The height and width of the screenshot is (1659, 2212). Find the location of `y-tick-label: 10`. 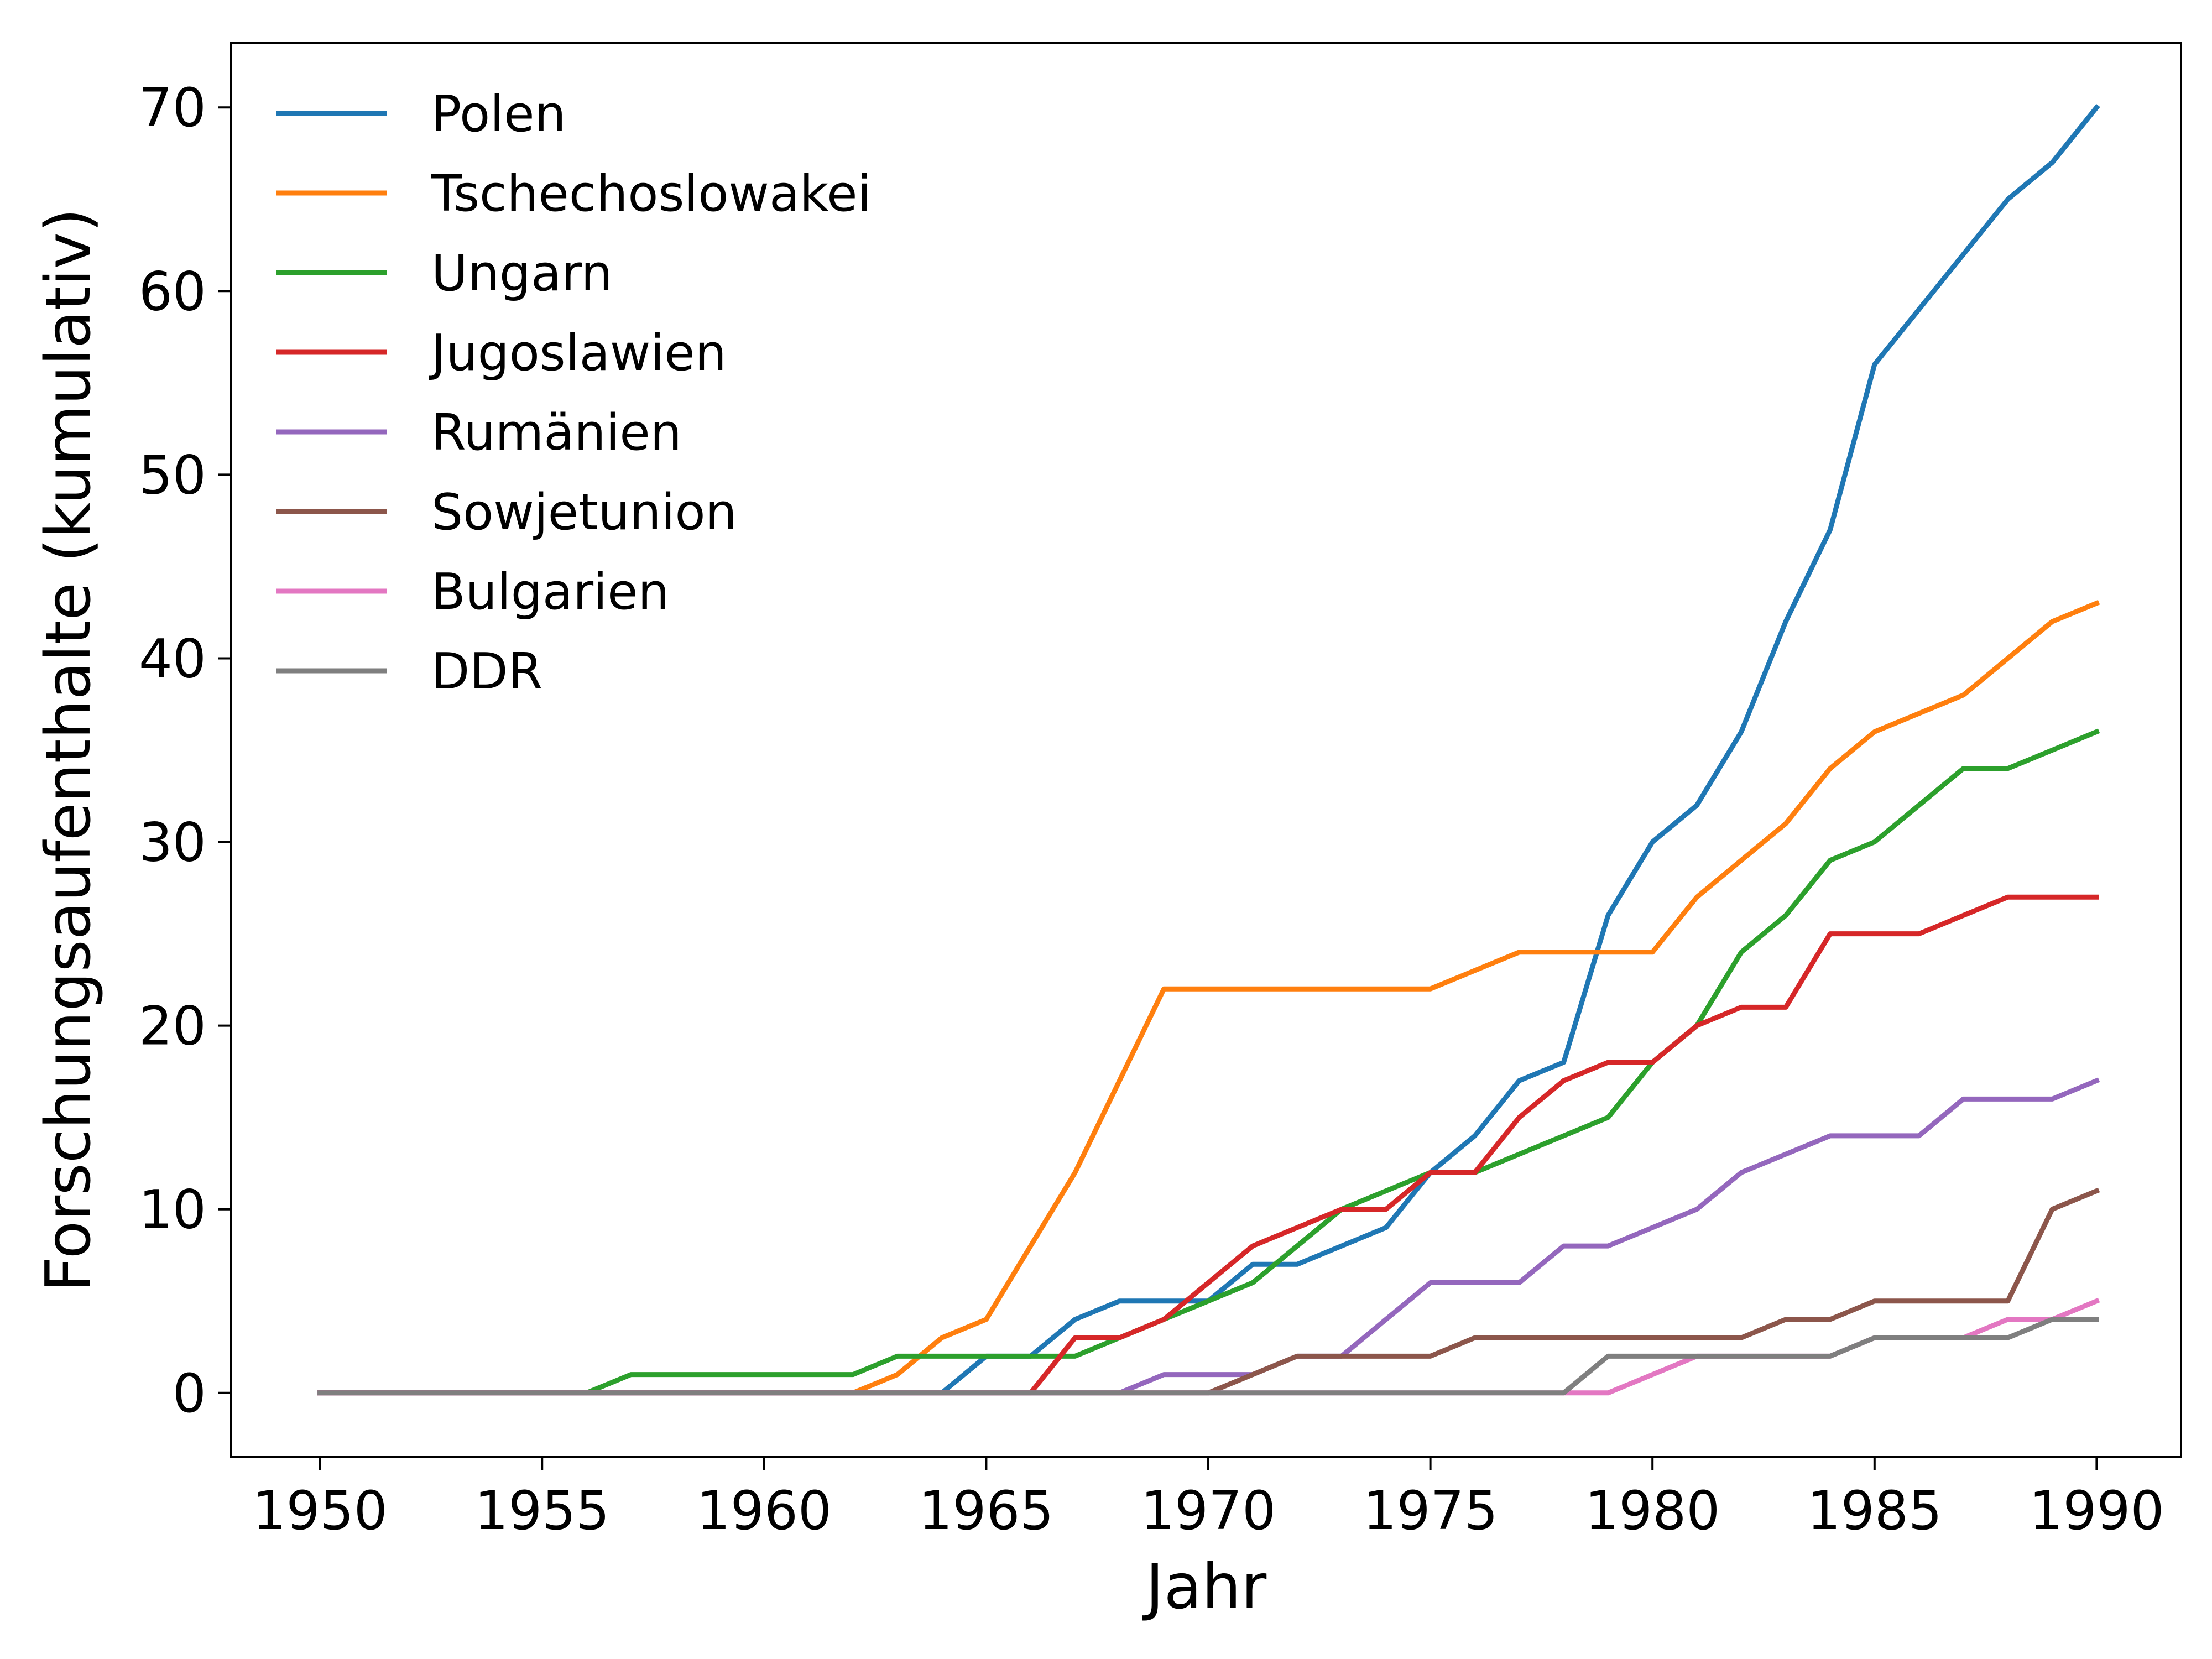

y-tick-label: 10 is located at coordinates (173, 1210).